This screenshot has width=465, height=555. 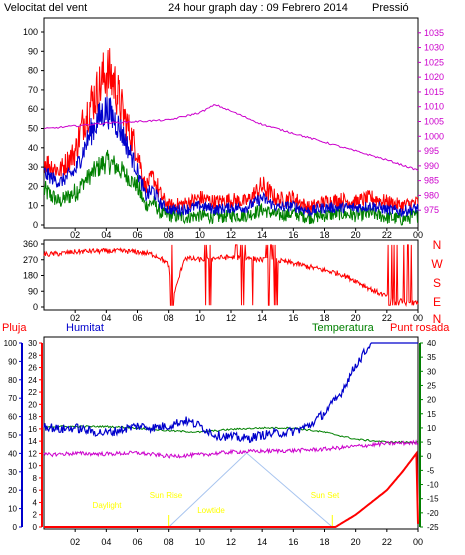 What do you see at coordinates (262, 542) in the screenshot?
I see `humidity-x-tick-label: 14` at bounding box center [262, 542].